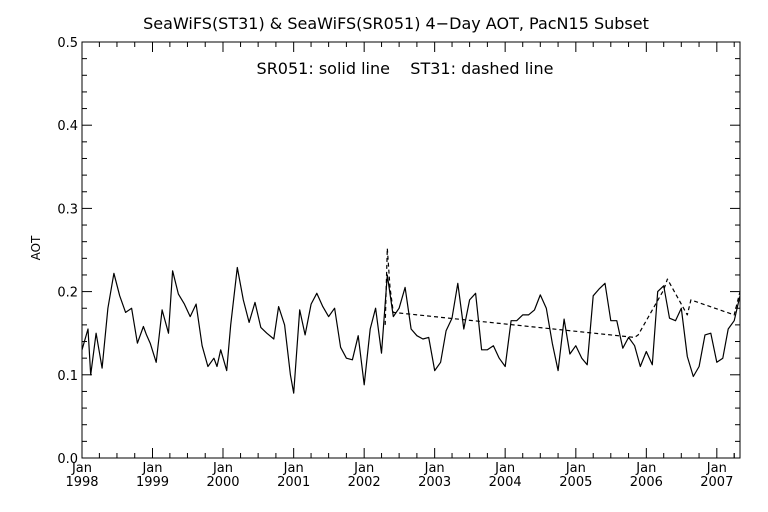 The height and width of the screenshot is (512, 768). What do you see at coordinates (646, 482) in the screenshot?
I see `x-tick-year-label: 2006` at bounding box center [646, 482].